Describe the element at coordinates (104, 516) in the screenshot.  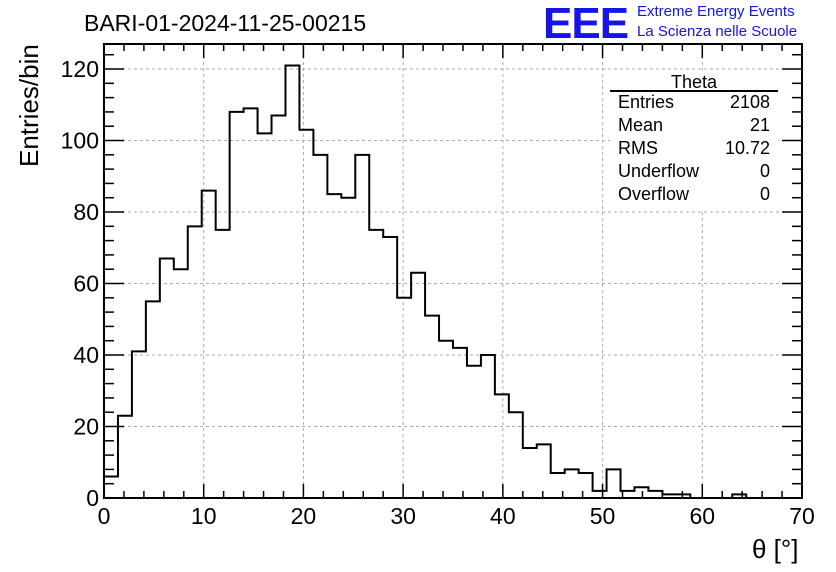
I see `x-tick-label: 0` at that location.